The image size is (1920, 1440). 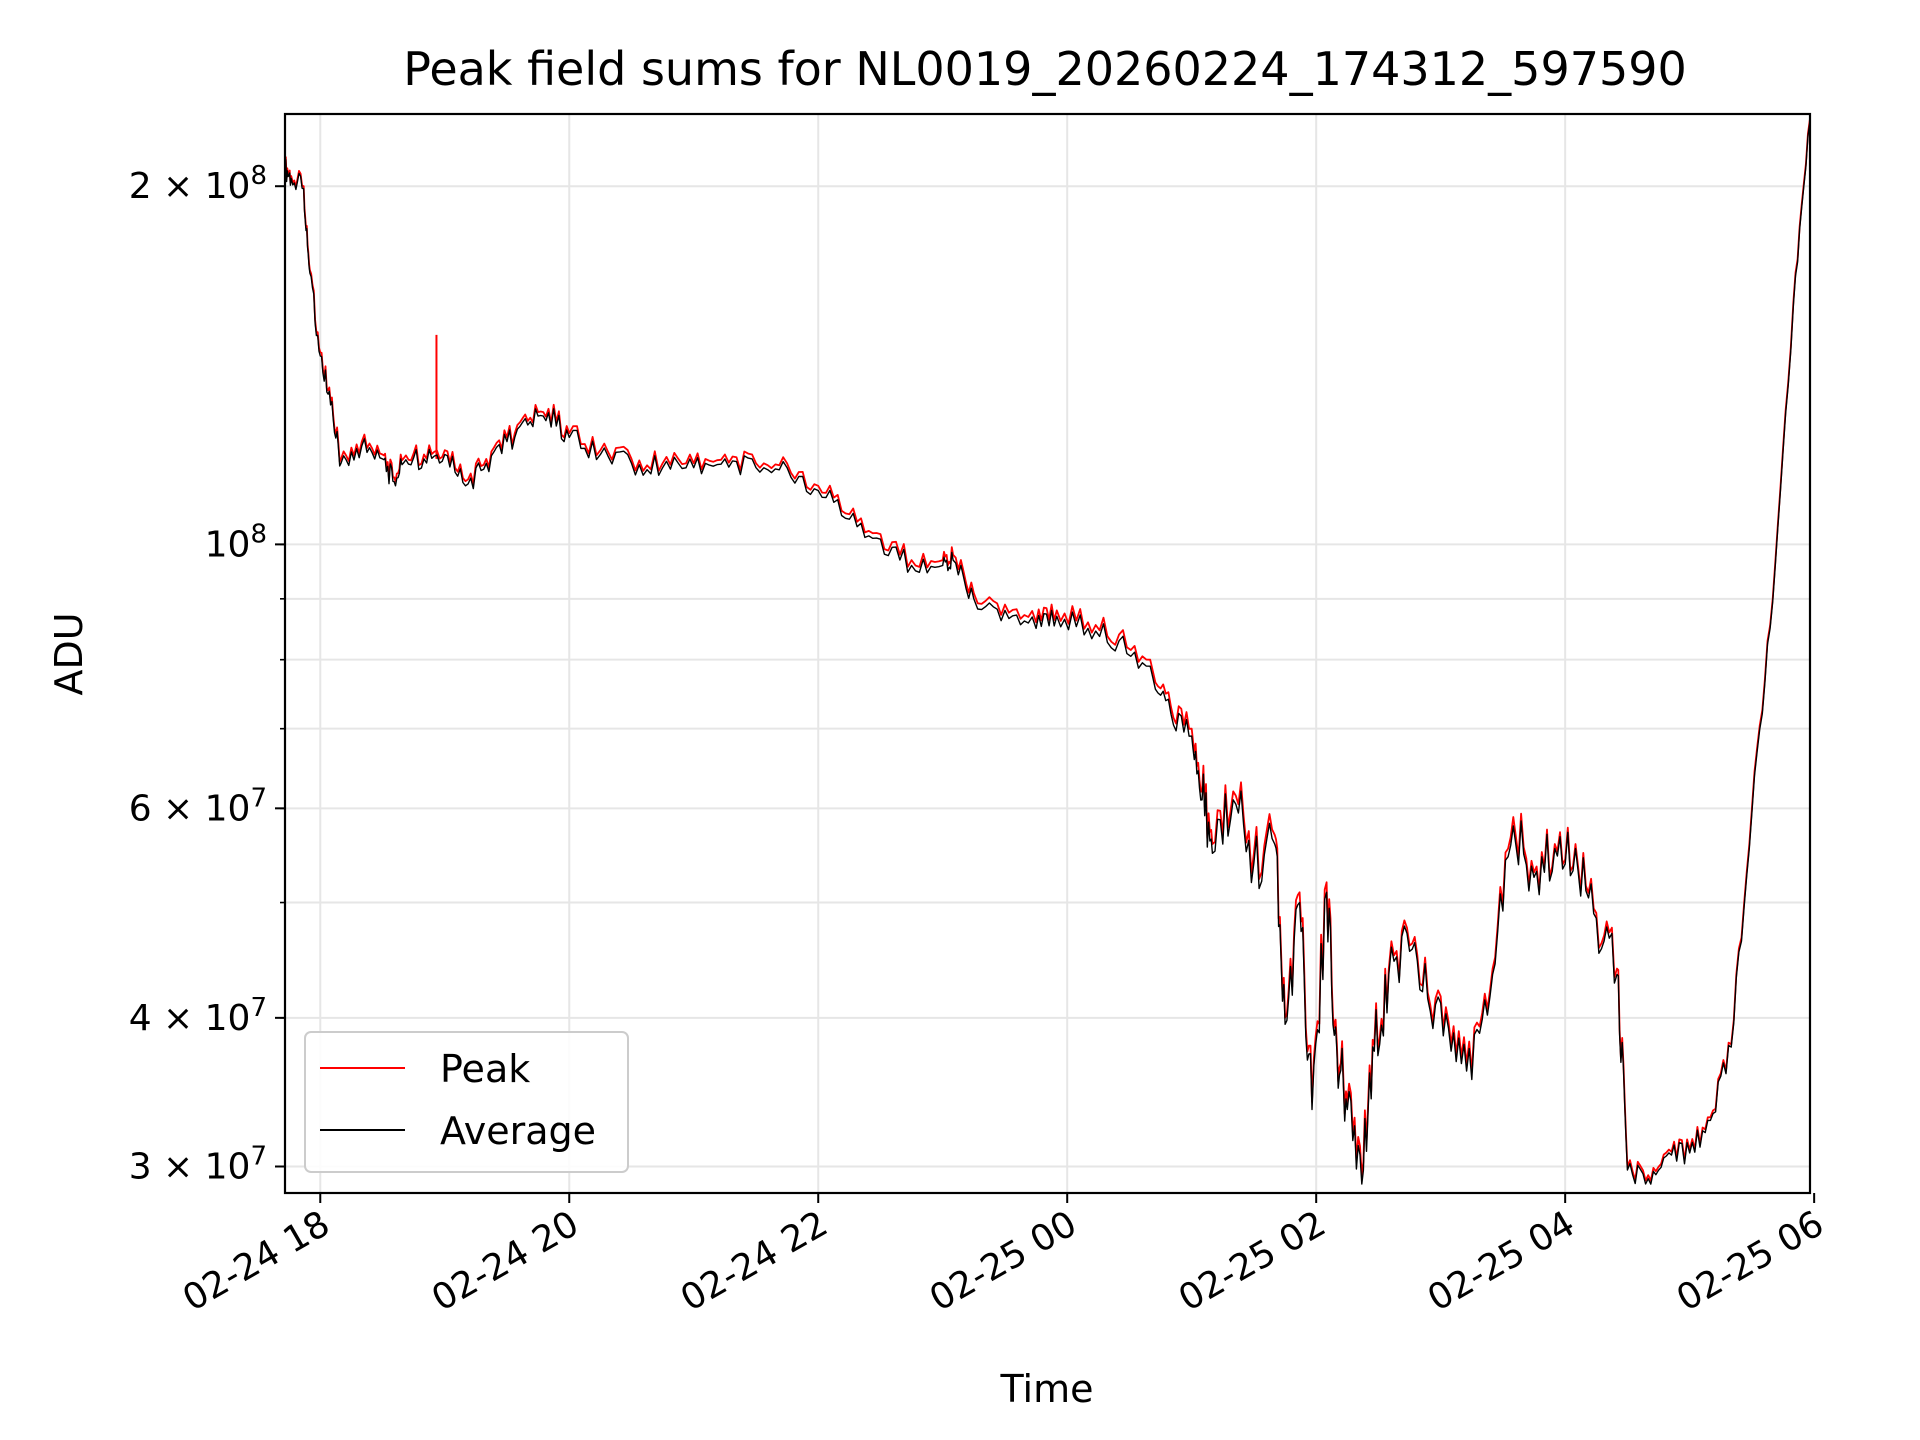 What do you see at coordinates (198, 184) in the screenshot?
I see `y-tick-label: 2 × 108` at bounding box center [198, 184].